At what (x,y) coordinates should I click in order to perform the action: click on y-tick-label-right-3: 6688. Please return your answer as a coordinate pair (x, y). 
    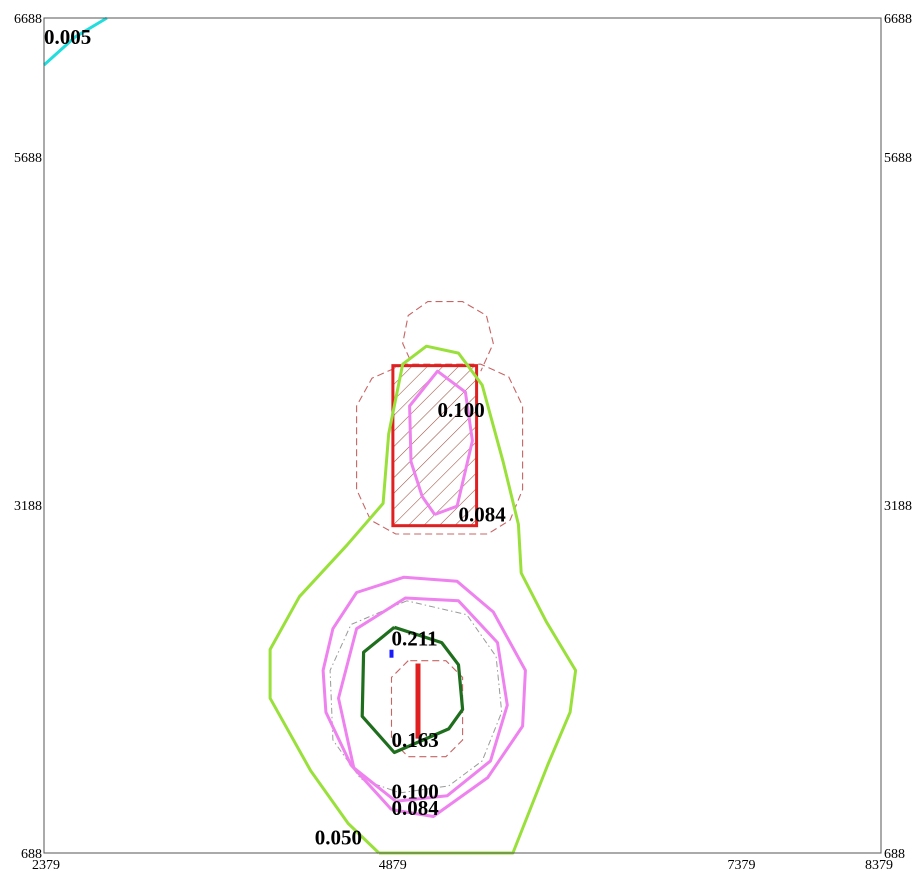
    Looking at the image, I should click on (898, 19).